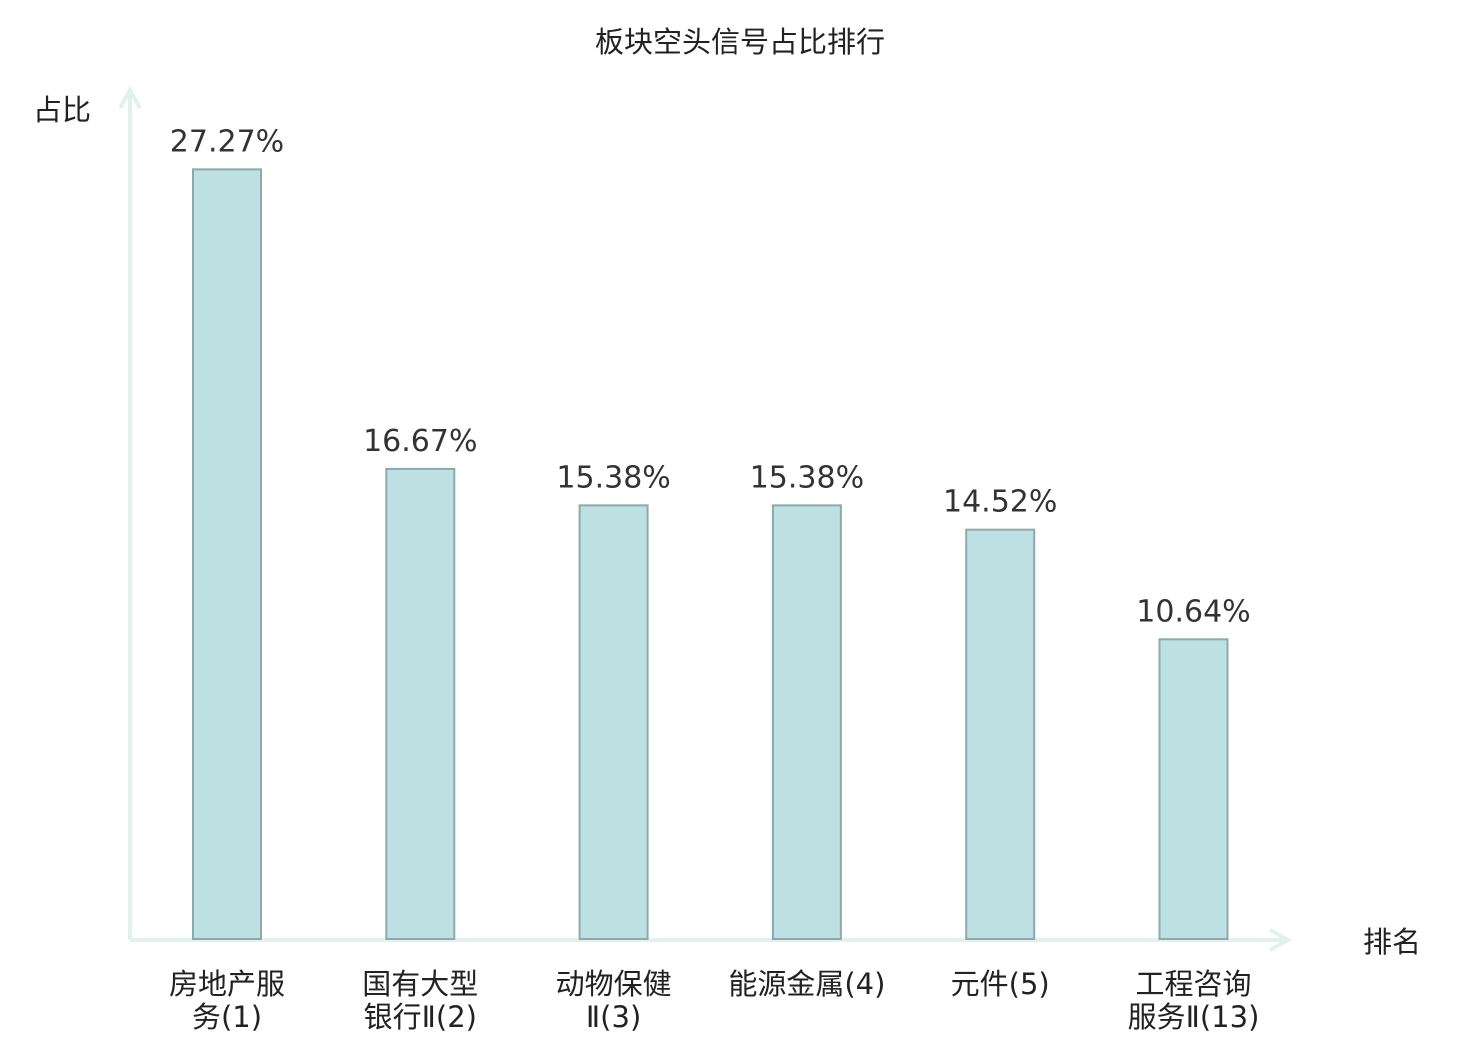 Image resolution: width=1480 pixels, height=1040 pixels. What do you see at coordinates (62, 110) in the screenshot?
I see `y-axis-title: 占比` at bounding box center [62, 110].